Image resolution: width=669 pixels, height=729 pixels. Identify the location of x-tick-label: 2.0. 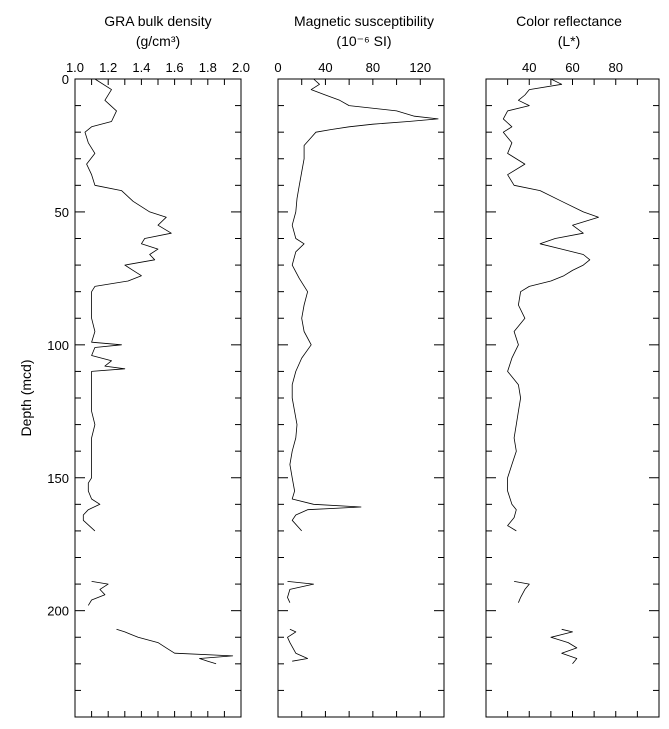
(241, 67).